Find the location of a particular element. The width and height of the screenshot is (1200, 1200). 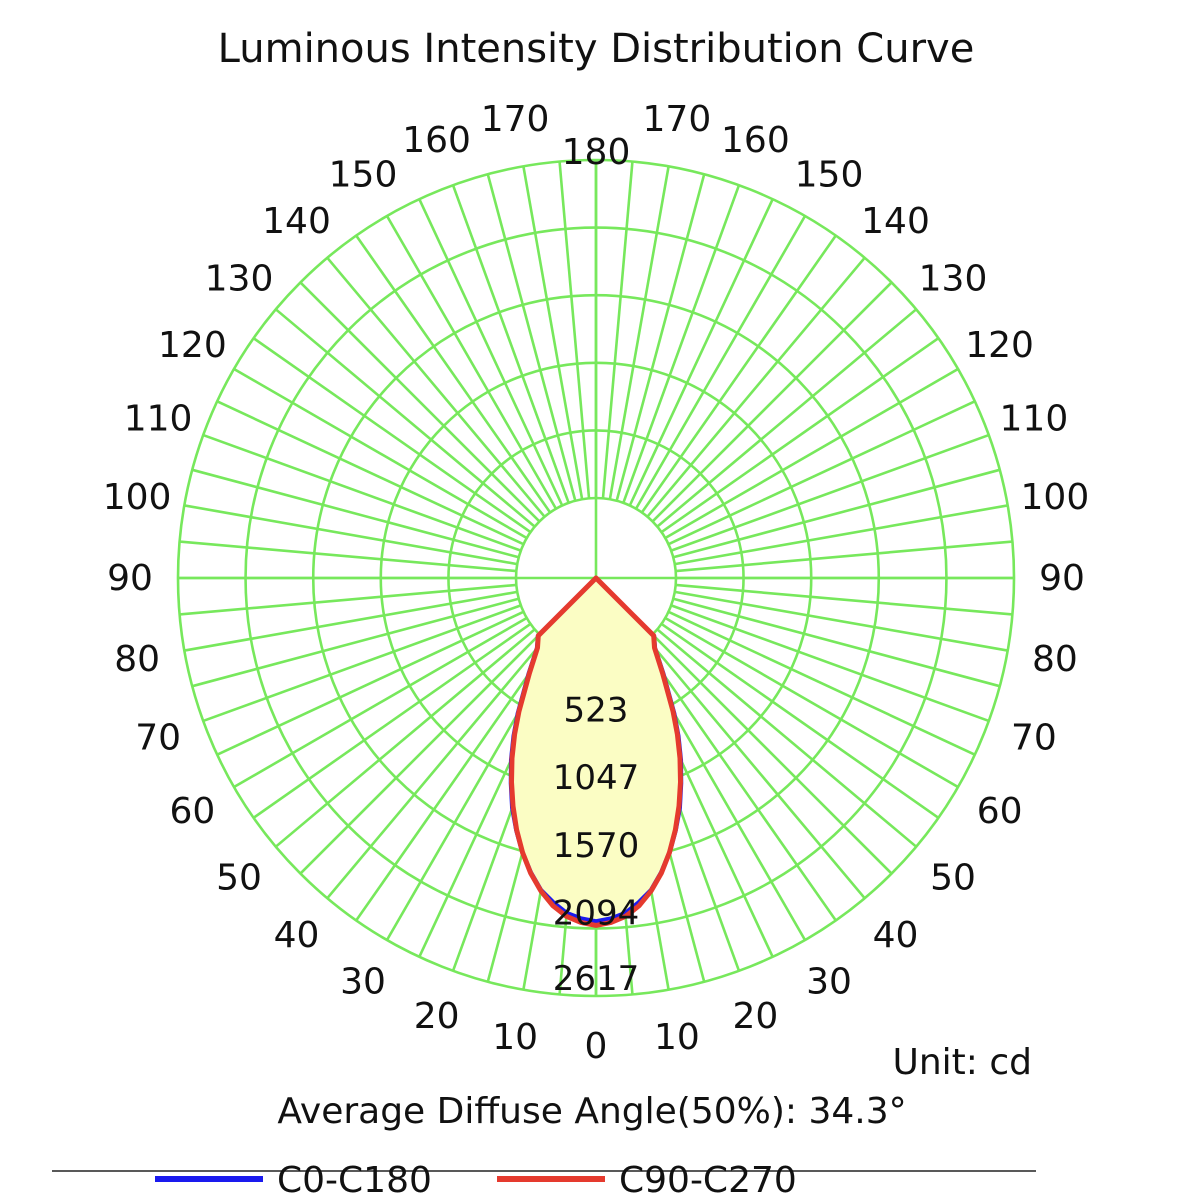

spoke-r70 is located at coordinates (830, 663).